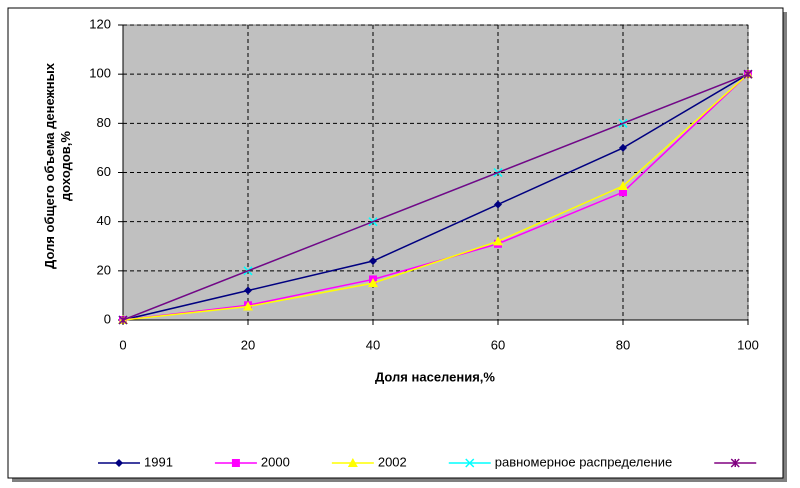  I want to click on legend-label: равномерное распределение, so click(583, 461).